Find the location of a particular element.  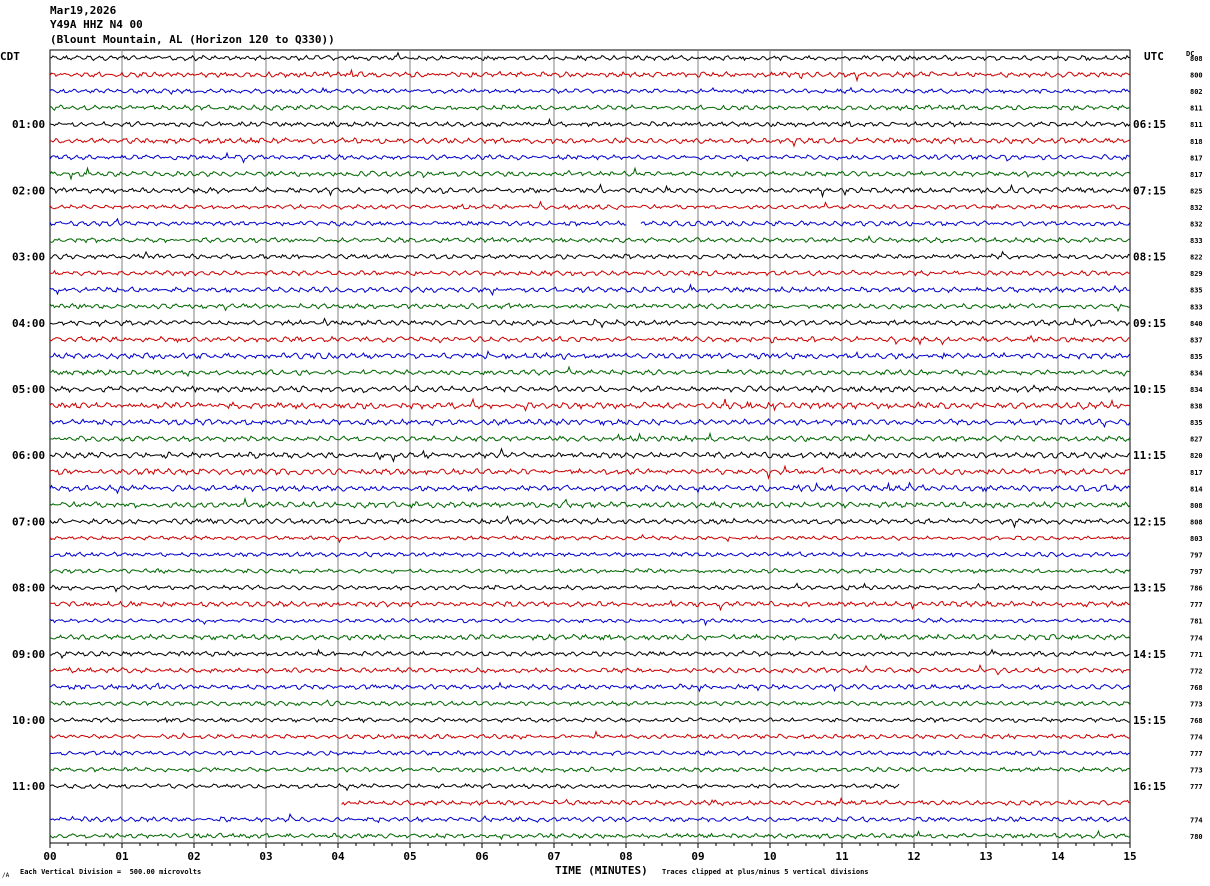

right-hour-label: 10:15 is located at coordinates (1149, 389).